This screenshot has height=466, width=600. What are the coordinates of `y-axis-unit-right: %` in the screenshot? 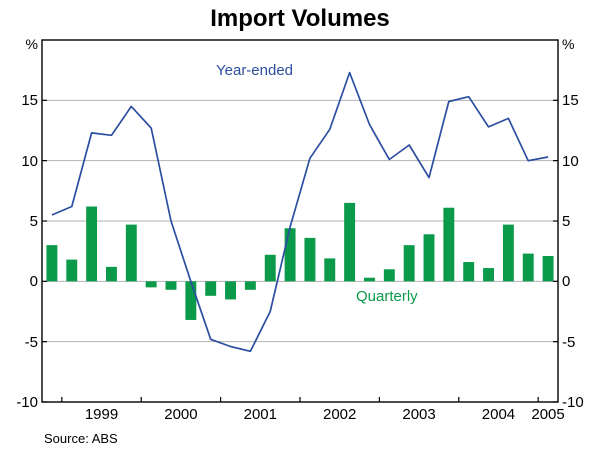 It's located at (568, 44).